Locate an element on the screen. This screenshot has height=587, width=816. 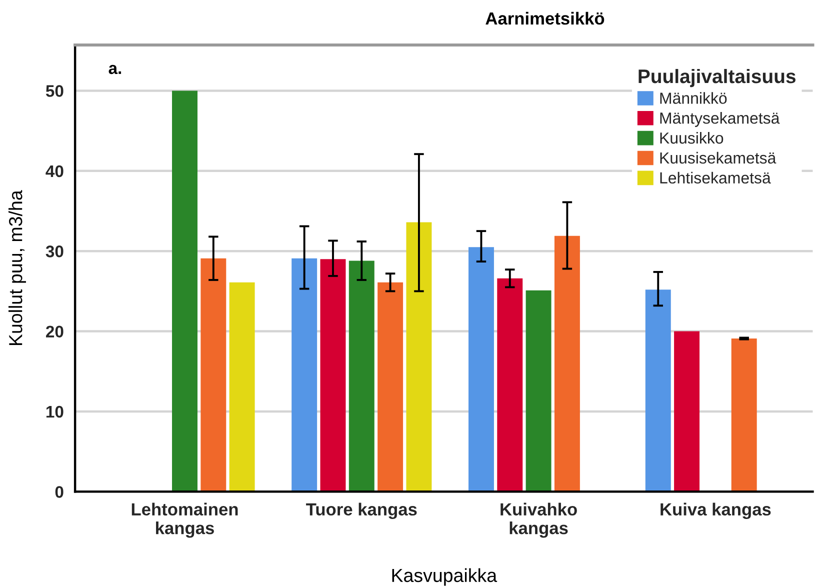
x-tick-label: Lehtomainen kangas is located at coordinates (185, 520).